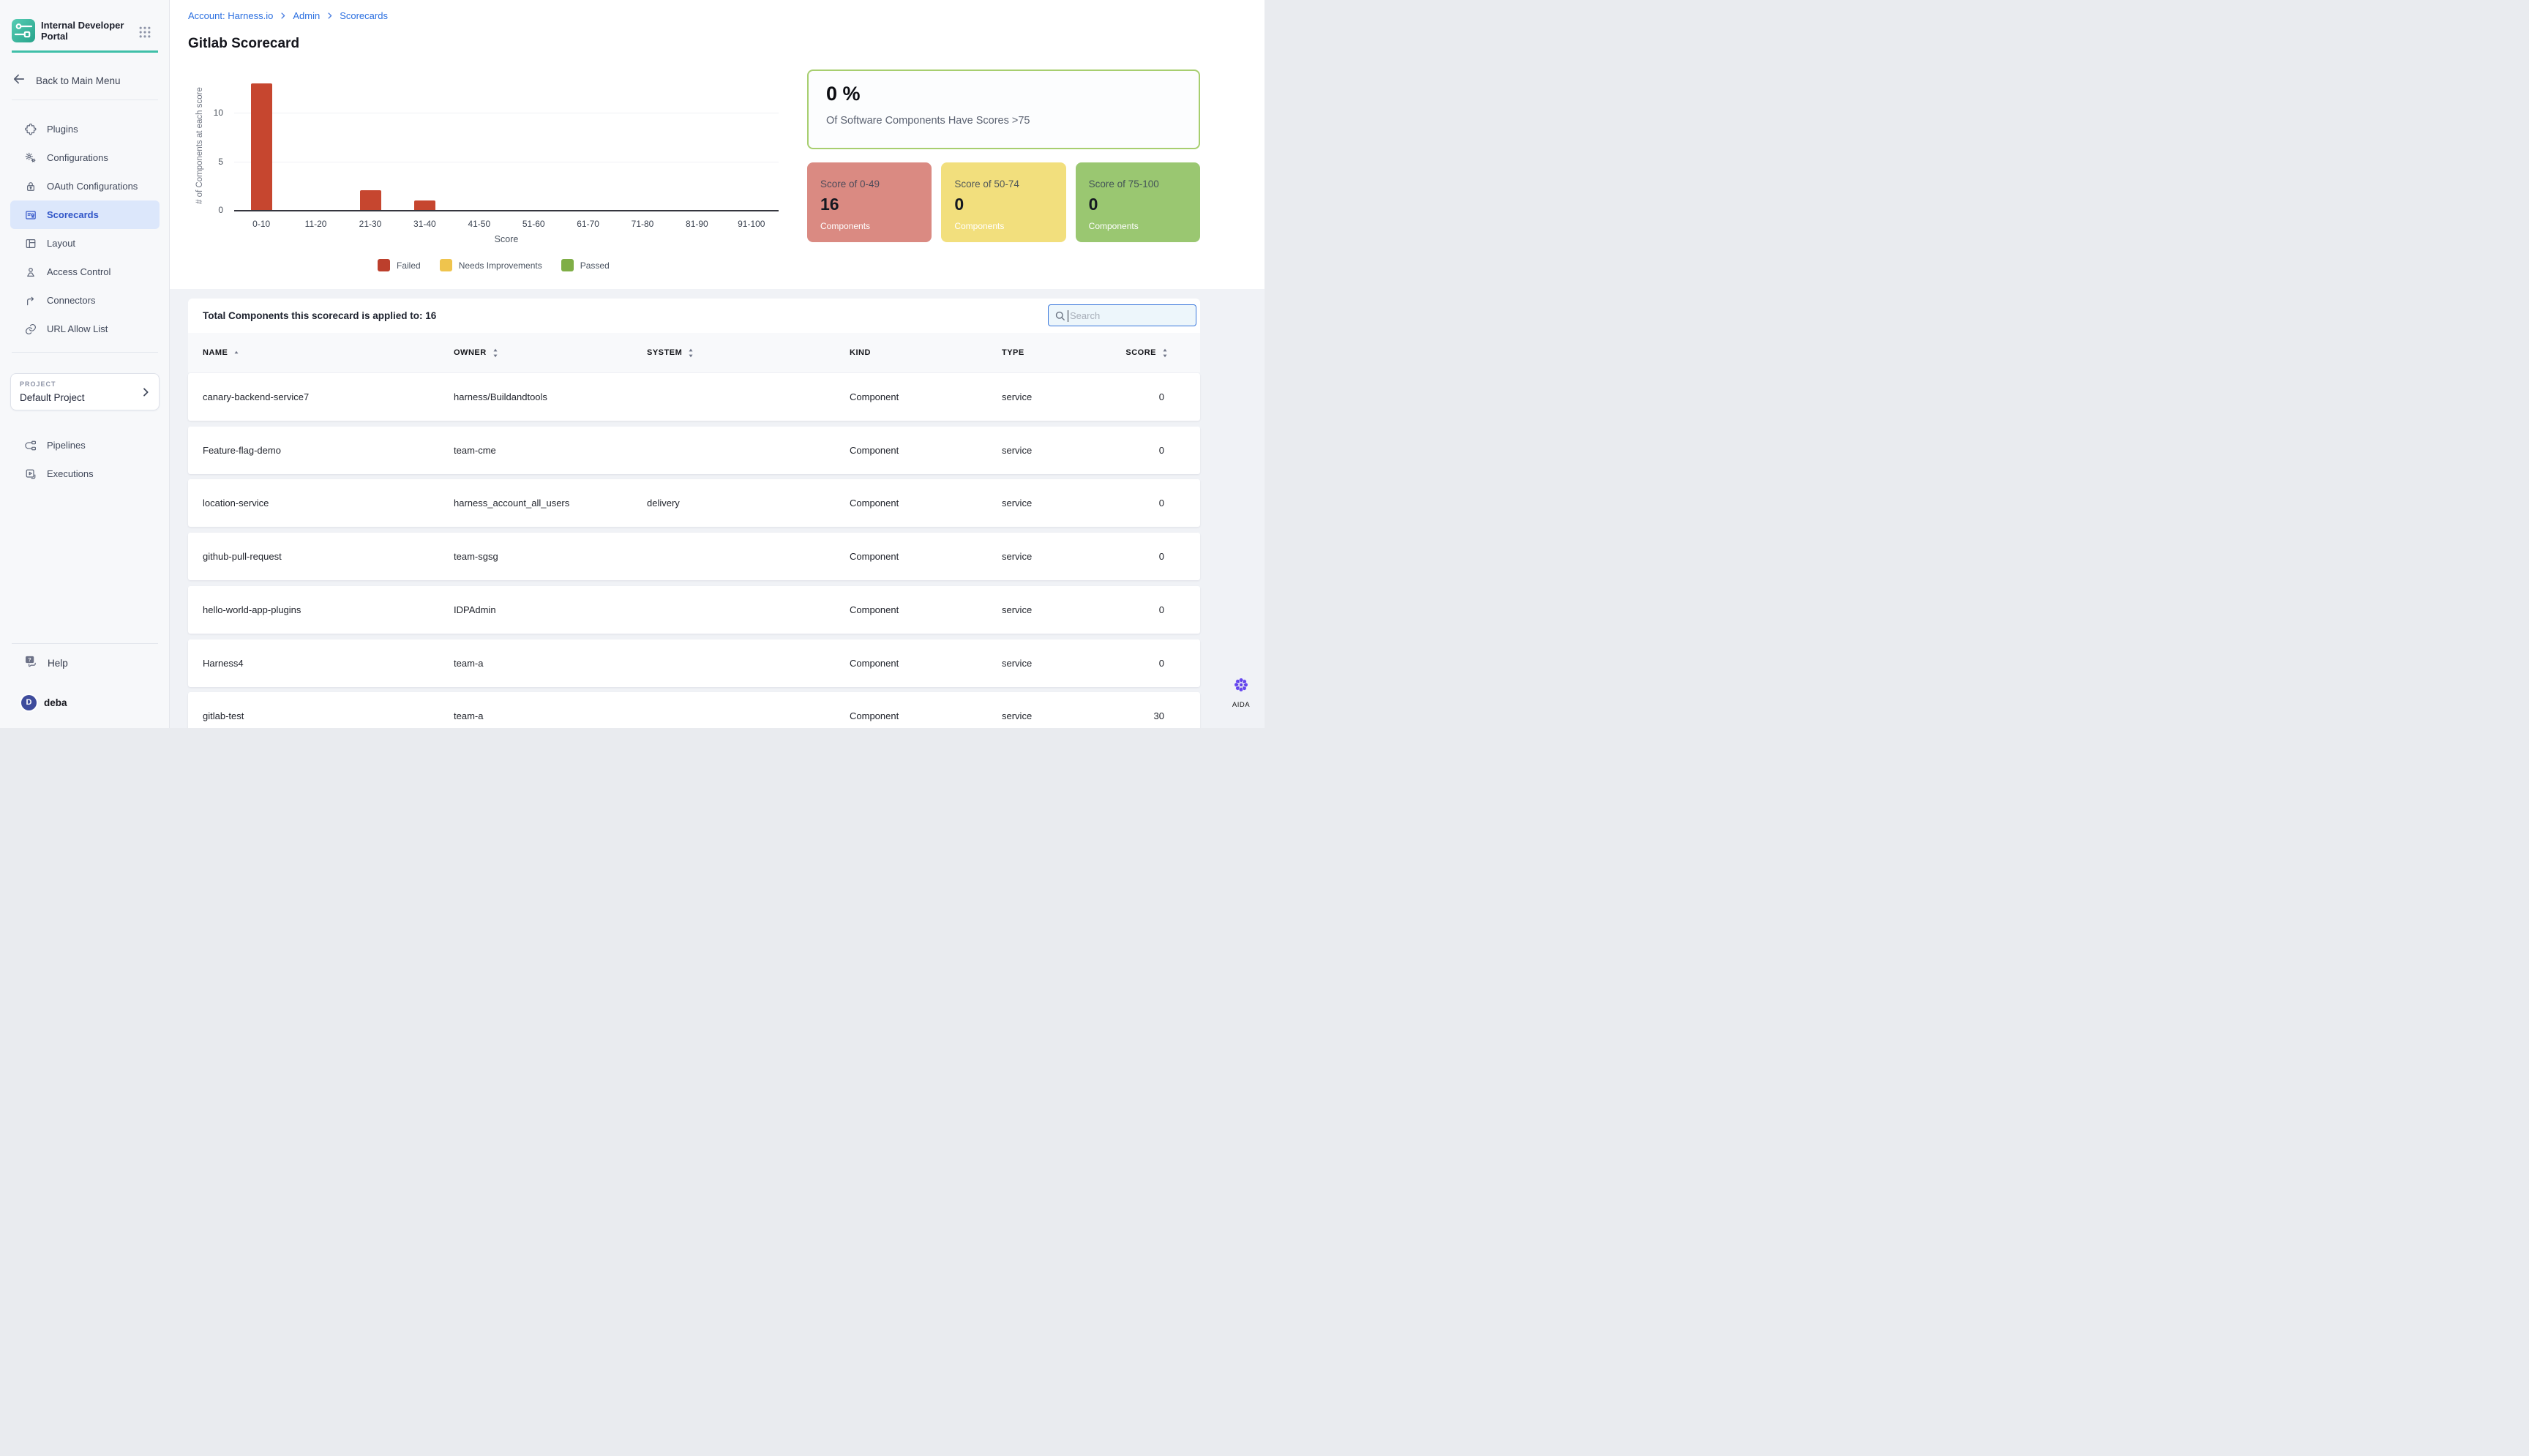 The width and height of the screenshot is (2529, 1456). What do you see at coordinates (19, 81) in the screenshot?
I see `arrow-left-icon` at bounding box center [19, 81].